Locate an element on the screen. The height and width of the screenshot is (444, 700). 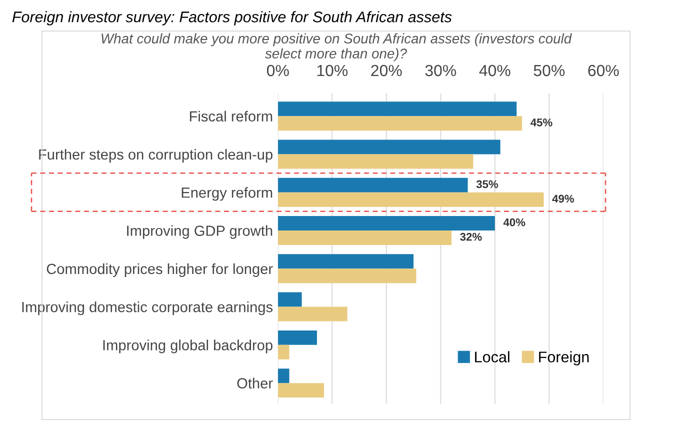
x-tick-label: 0% is located at coordinates (277, 70).